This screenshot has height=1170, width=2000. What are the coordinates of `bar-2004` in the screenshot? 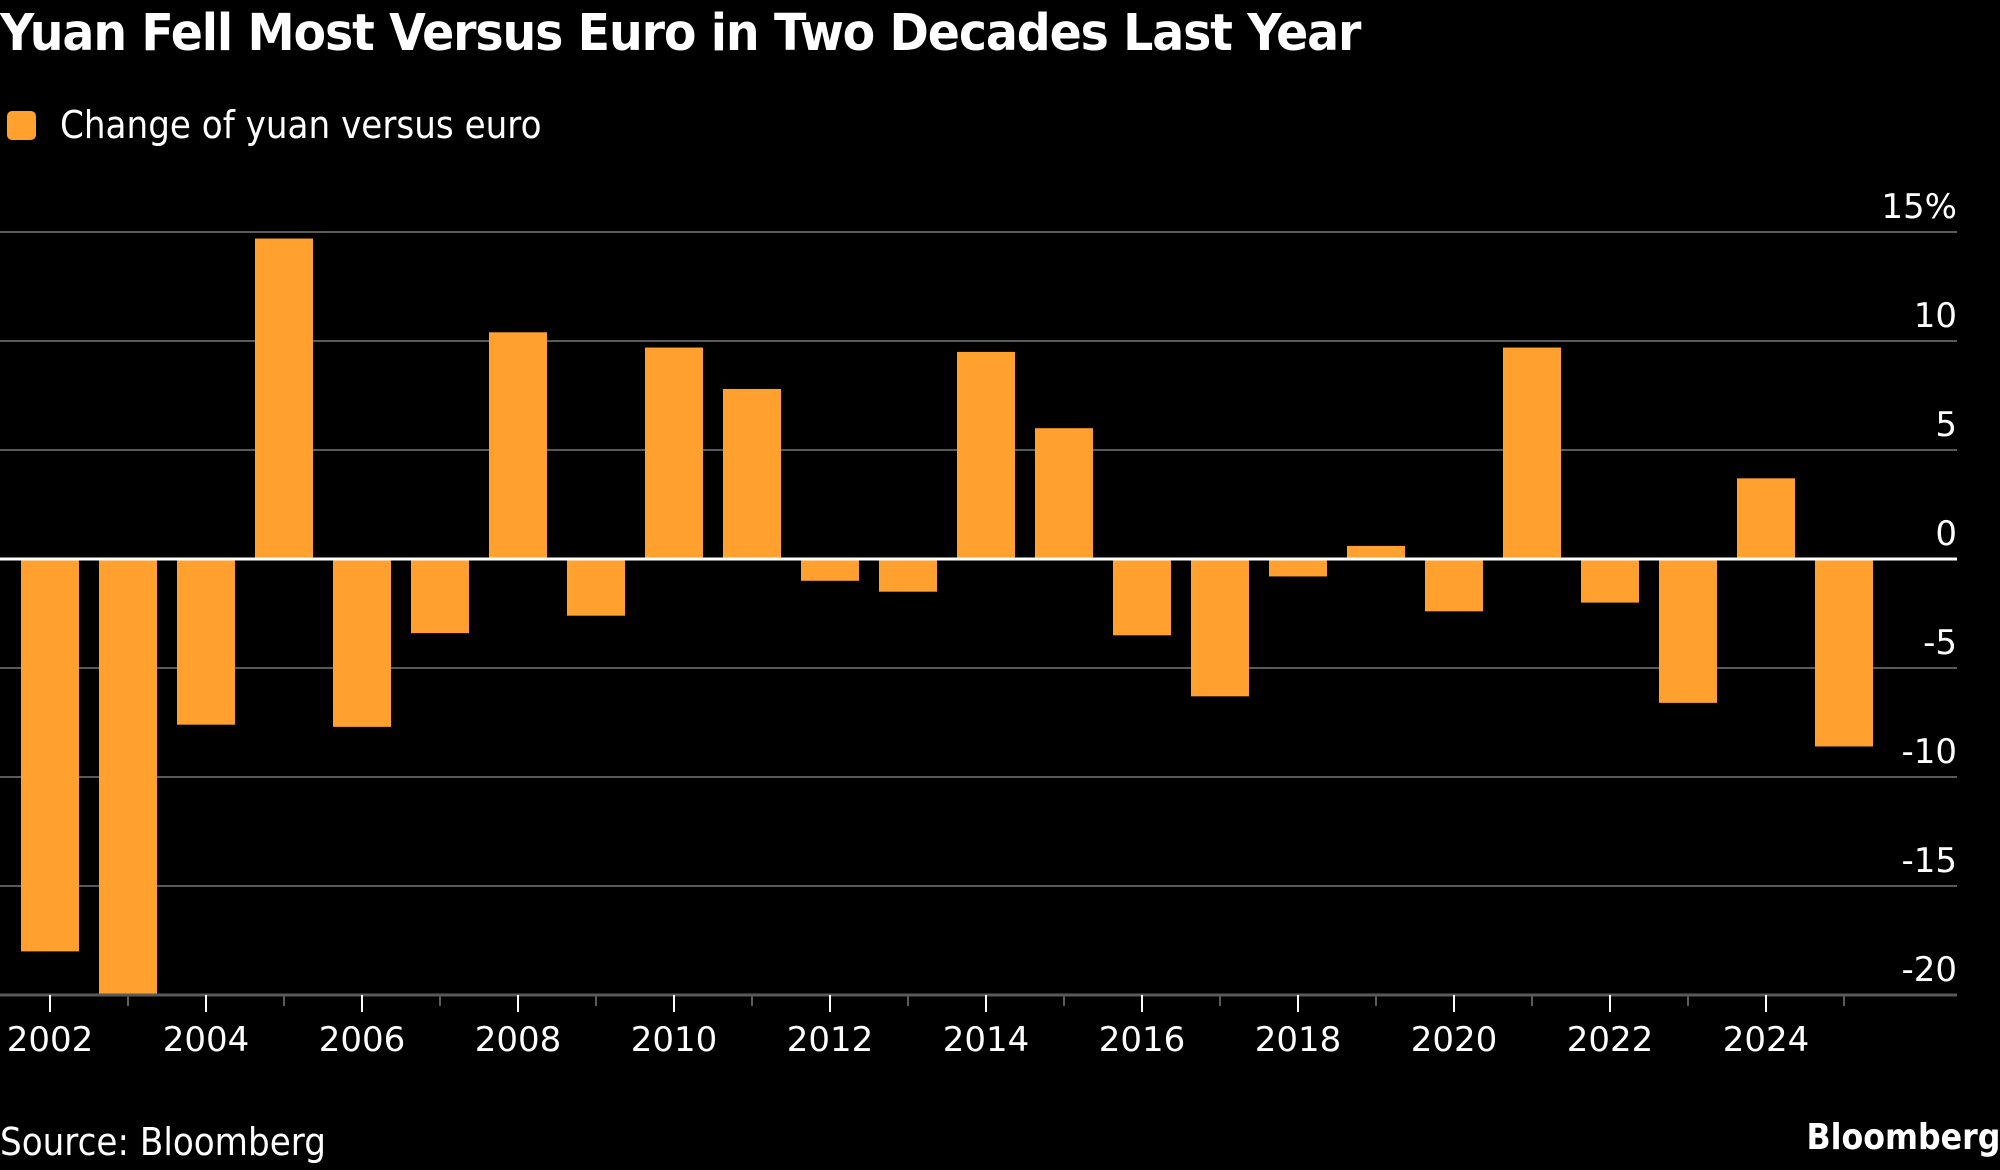 It's located at (206, 642).